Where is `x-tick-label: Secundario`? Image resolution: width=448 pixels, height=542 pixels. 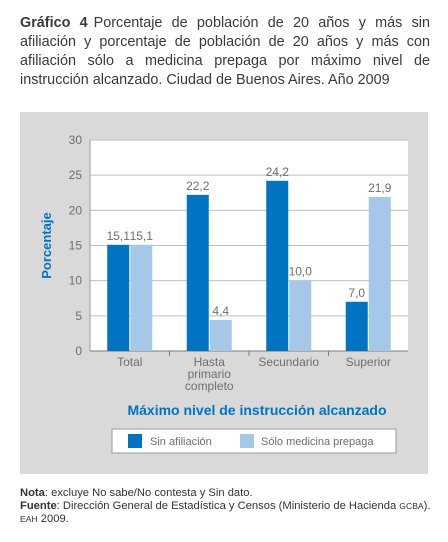
x-tick-label: Secundario is located at coordinates (288, 362).